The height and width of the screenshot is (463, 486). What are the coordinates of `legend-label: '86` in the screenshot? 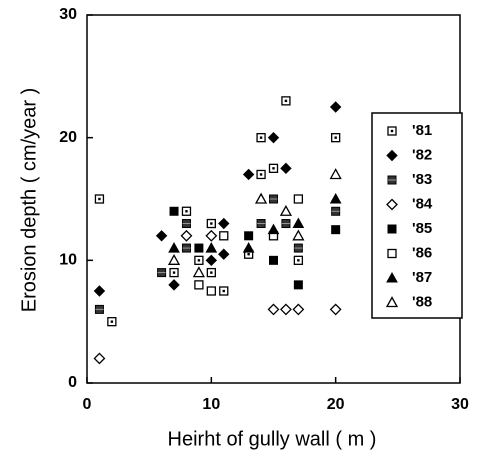 It's located at (422, 252).